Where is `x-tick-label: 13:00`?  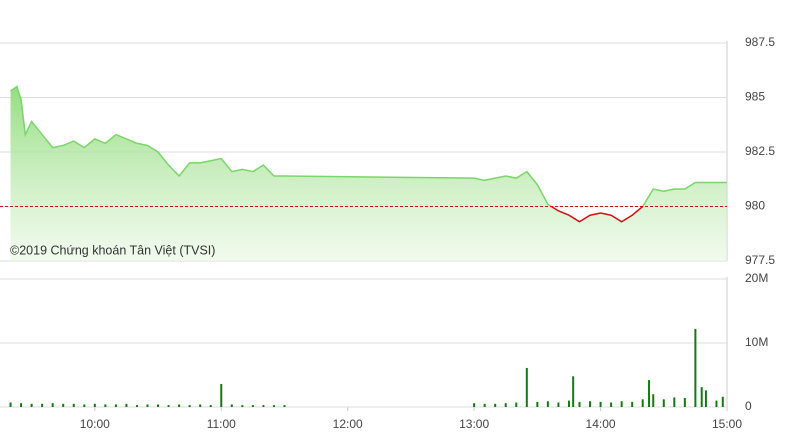 x-tick-label: 13:00 is located at coordinates (474, 424).